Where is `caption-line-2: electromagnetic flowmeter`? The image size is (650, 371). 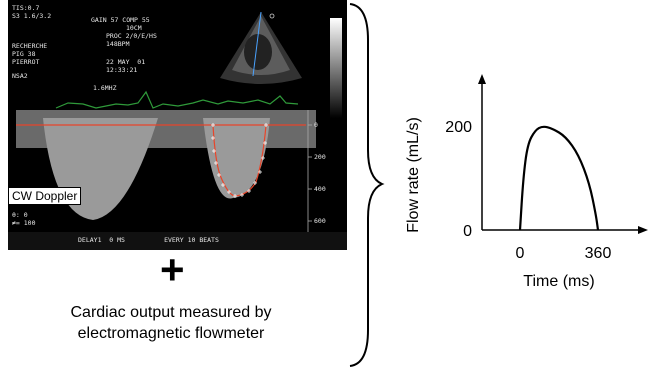
caption-line-2: electromagnetic flowmeter is located at coordinates (171, 333).